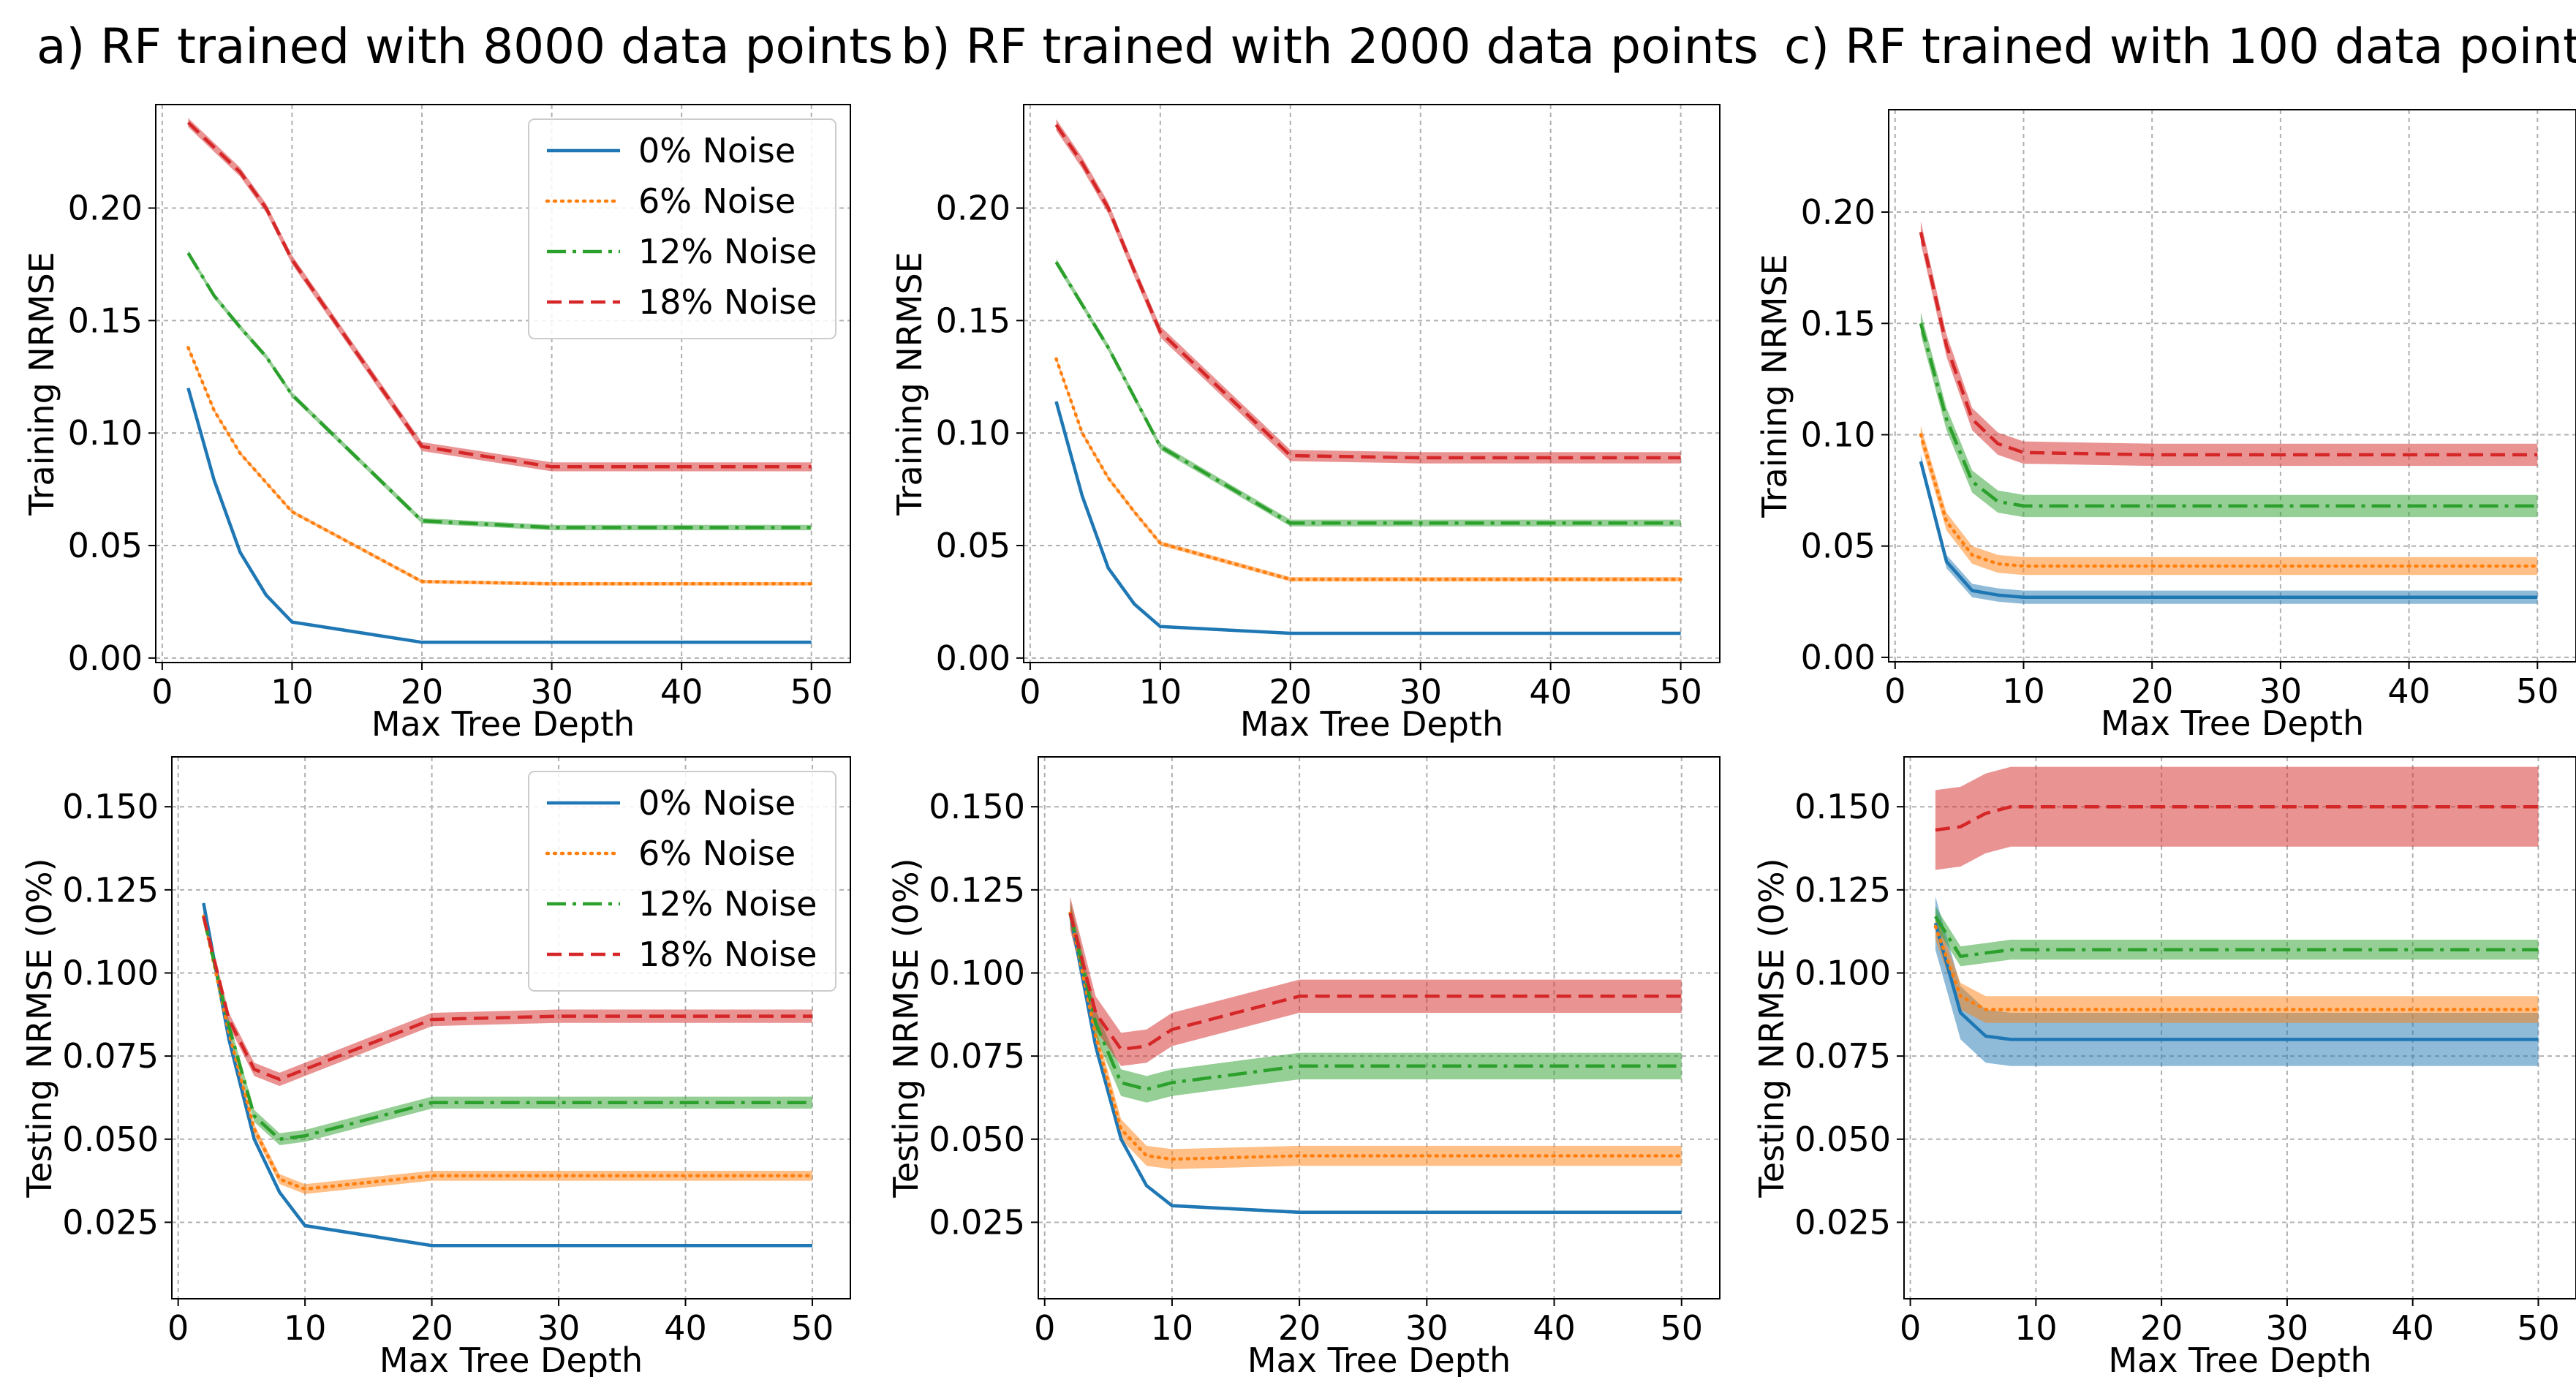 The image size is (2576, 1377). I want to click on legend-frame, so click(682, 229).